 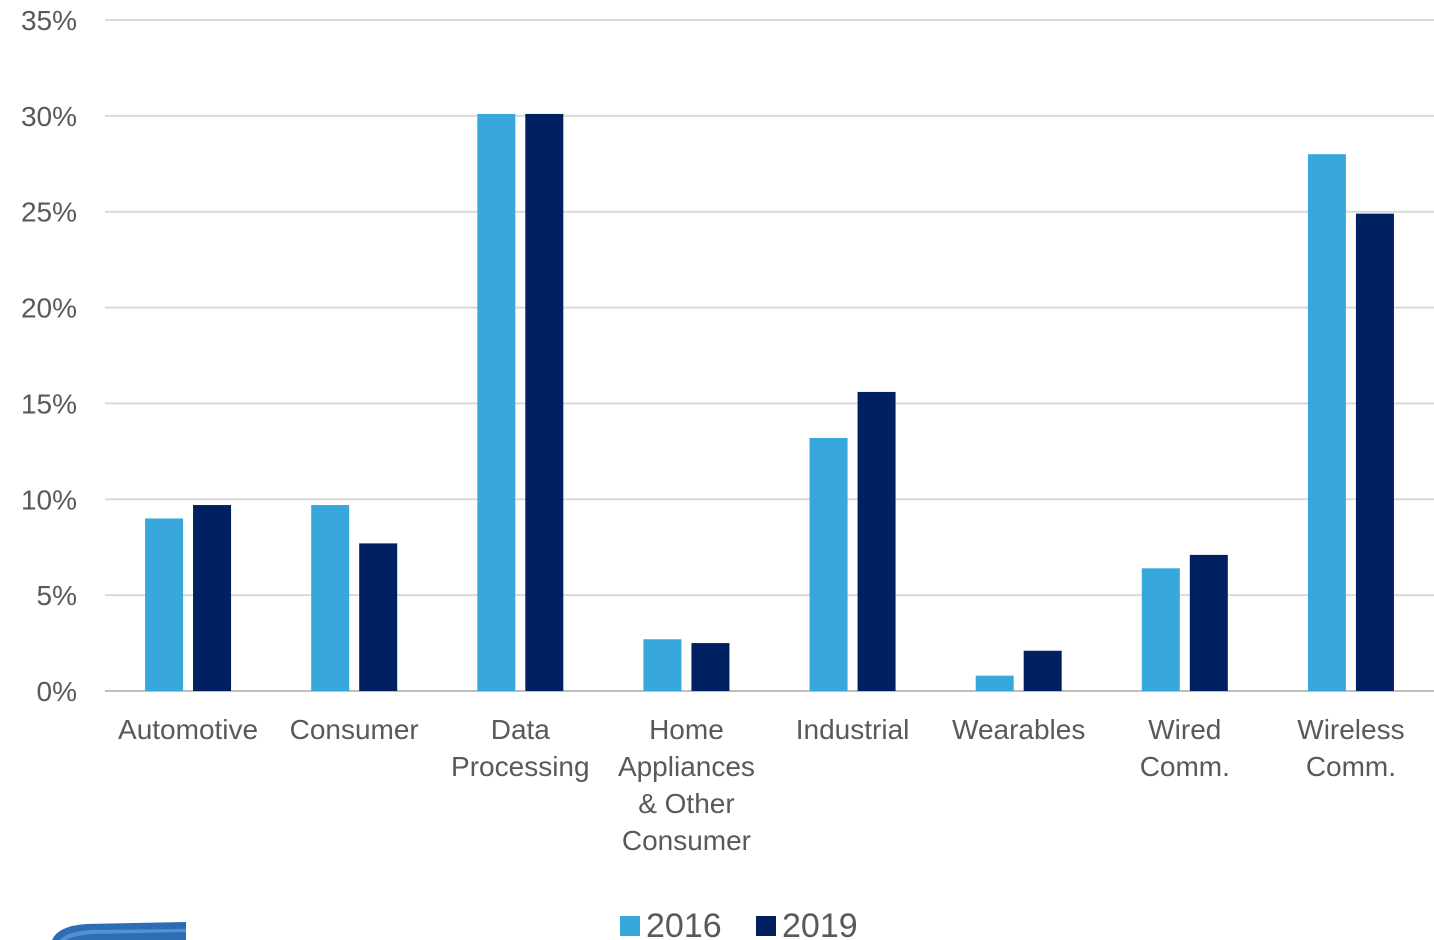 What do you see at coordinates (57, 595) in the screenshot?
I see `y-tick-label: 5%` at bounding box center [57, 595].